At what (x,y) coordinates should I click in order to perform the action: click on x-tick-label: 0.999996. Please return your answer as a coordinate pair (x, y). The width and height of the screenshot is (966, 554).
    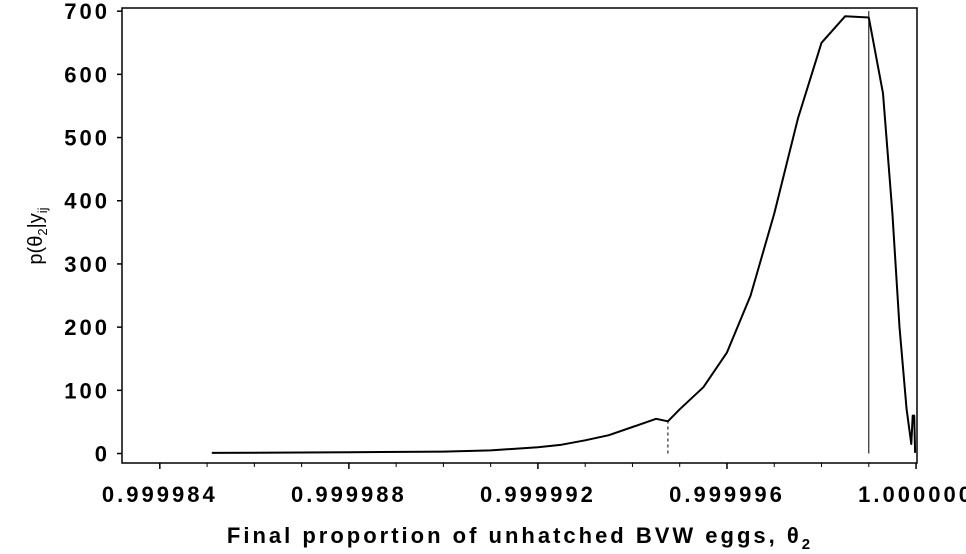
    Looking at the image, I should click on (727, 494).